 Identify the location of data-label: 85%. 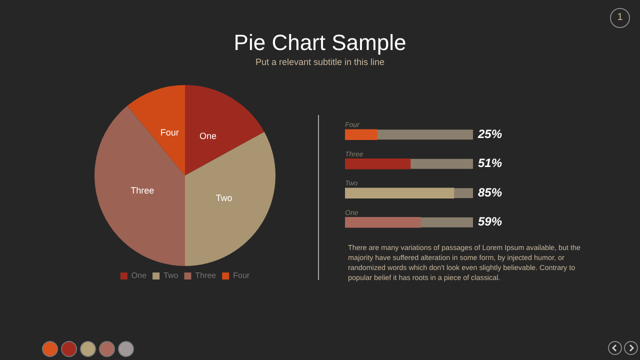
(490, 192).